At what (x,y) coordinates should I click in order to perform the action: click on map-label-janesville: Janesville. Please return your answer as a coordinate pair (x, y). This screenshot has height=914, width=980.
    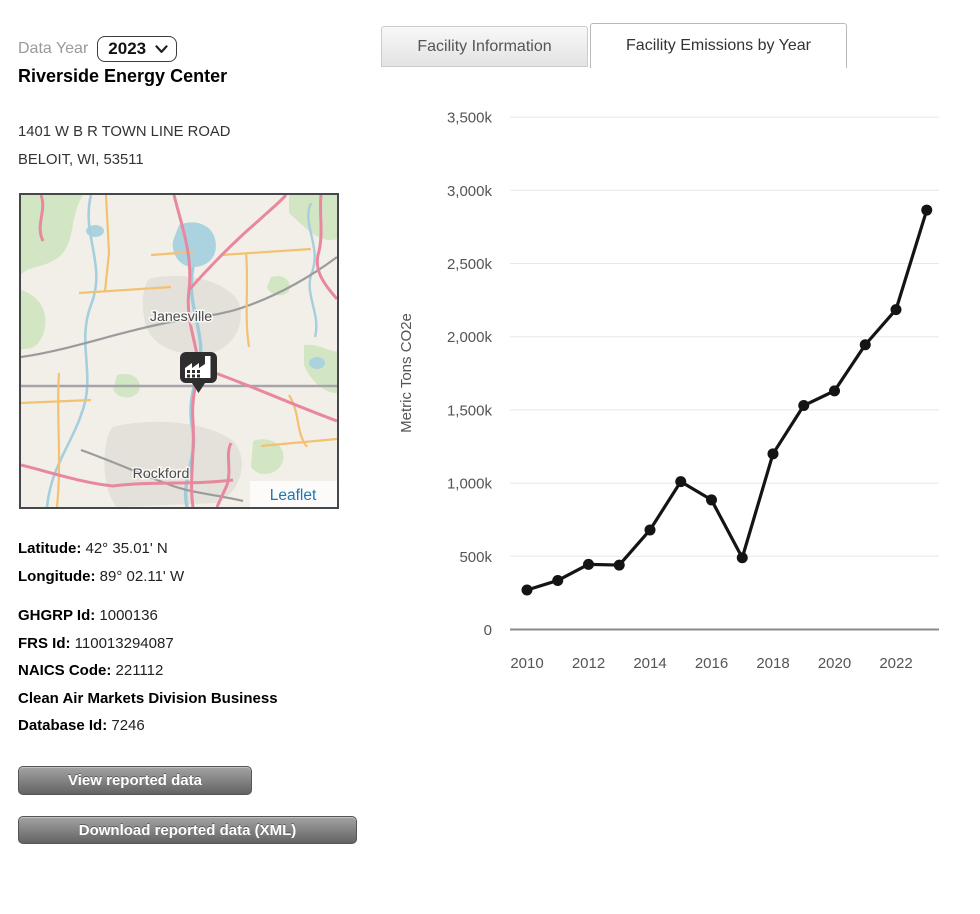
    Looking at the image, I should click on (181, 317).